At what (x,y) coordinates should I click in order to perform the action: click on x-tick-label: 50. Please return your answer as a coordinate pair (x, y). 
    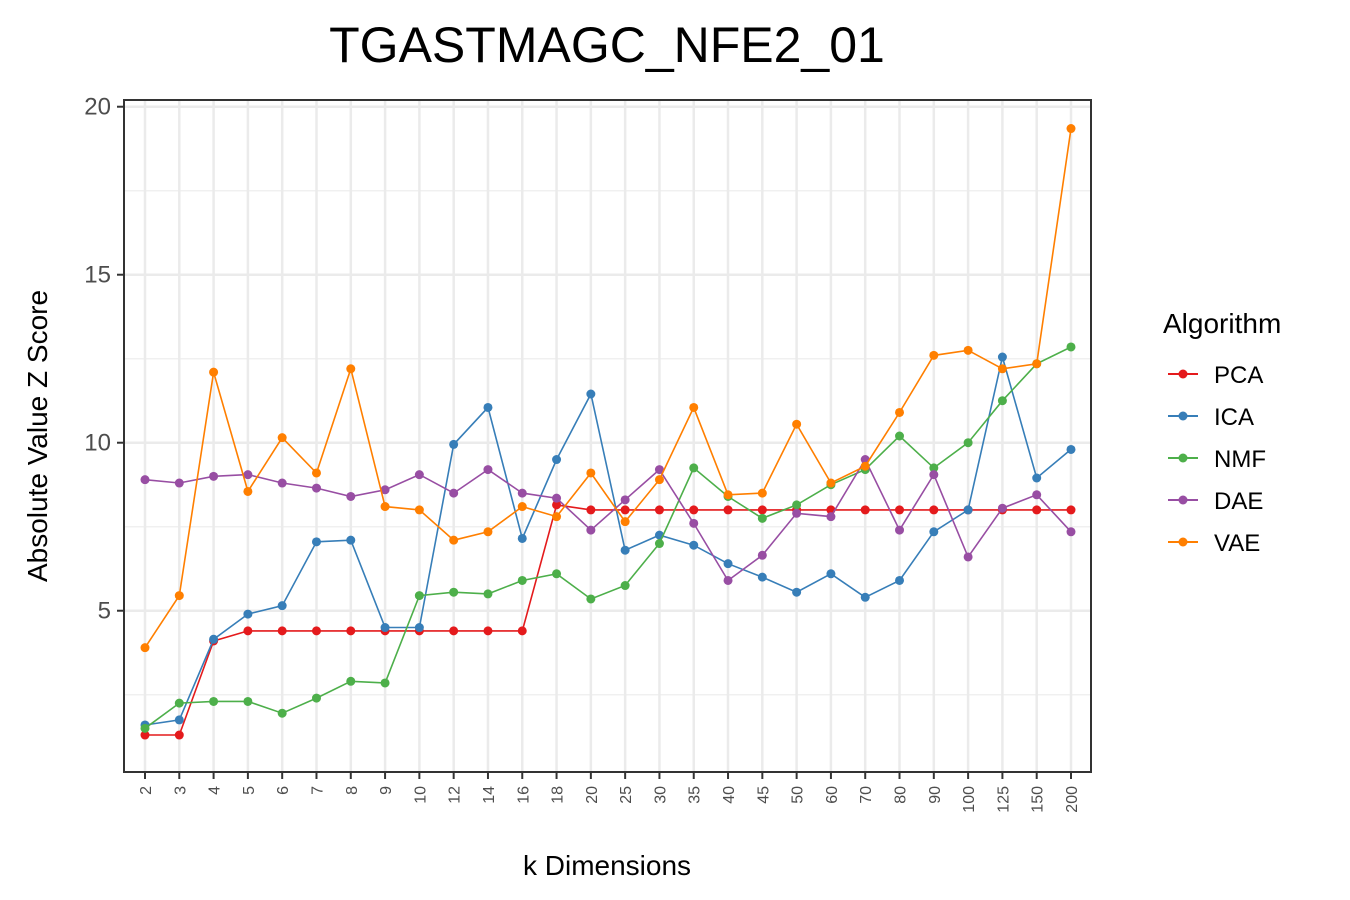
    Looking at the image, I should click on (798, 795).